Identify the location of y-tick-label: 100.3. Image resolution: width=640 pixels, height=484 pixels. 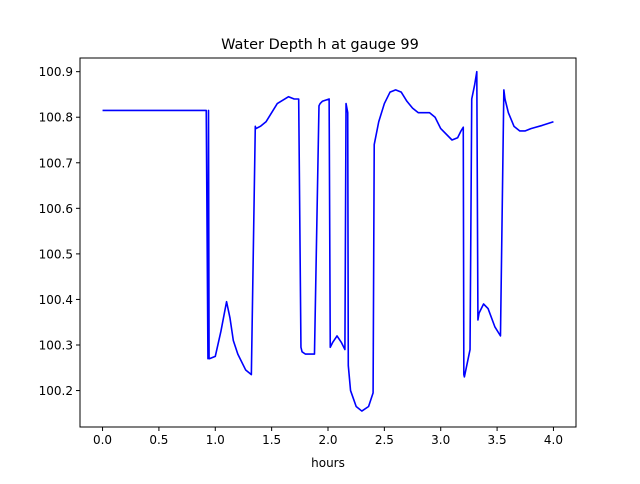
(56, 346).